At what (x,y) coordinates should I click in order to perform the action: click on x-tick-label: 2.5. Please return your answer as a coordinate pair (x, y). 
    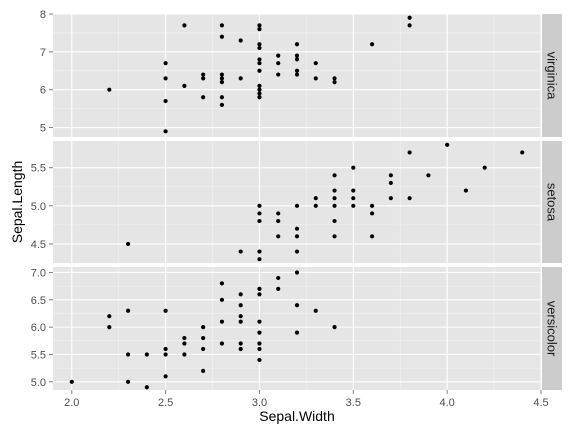
    Looking at the image, I should click on (165, 403).